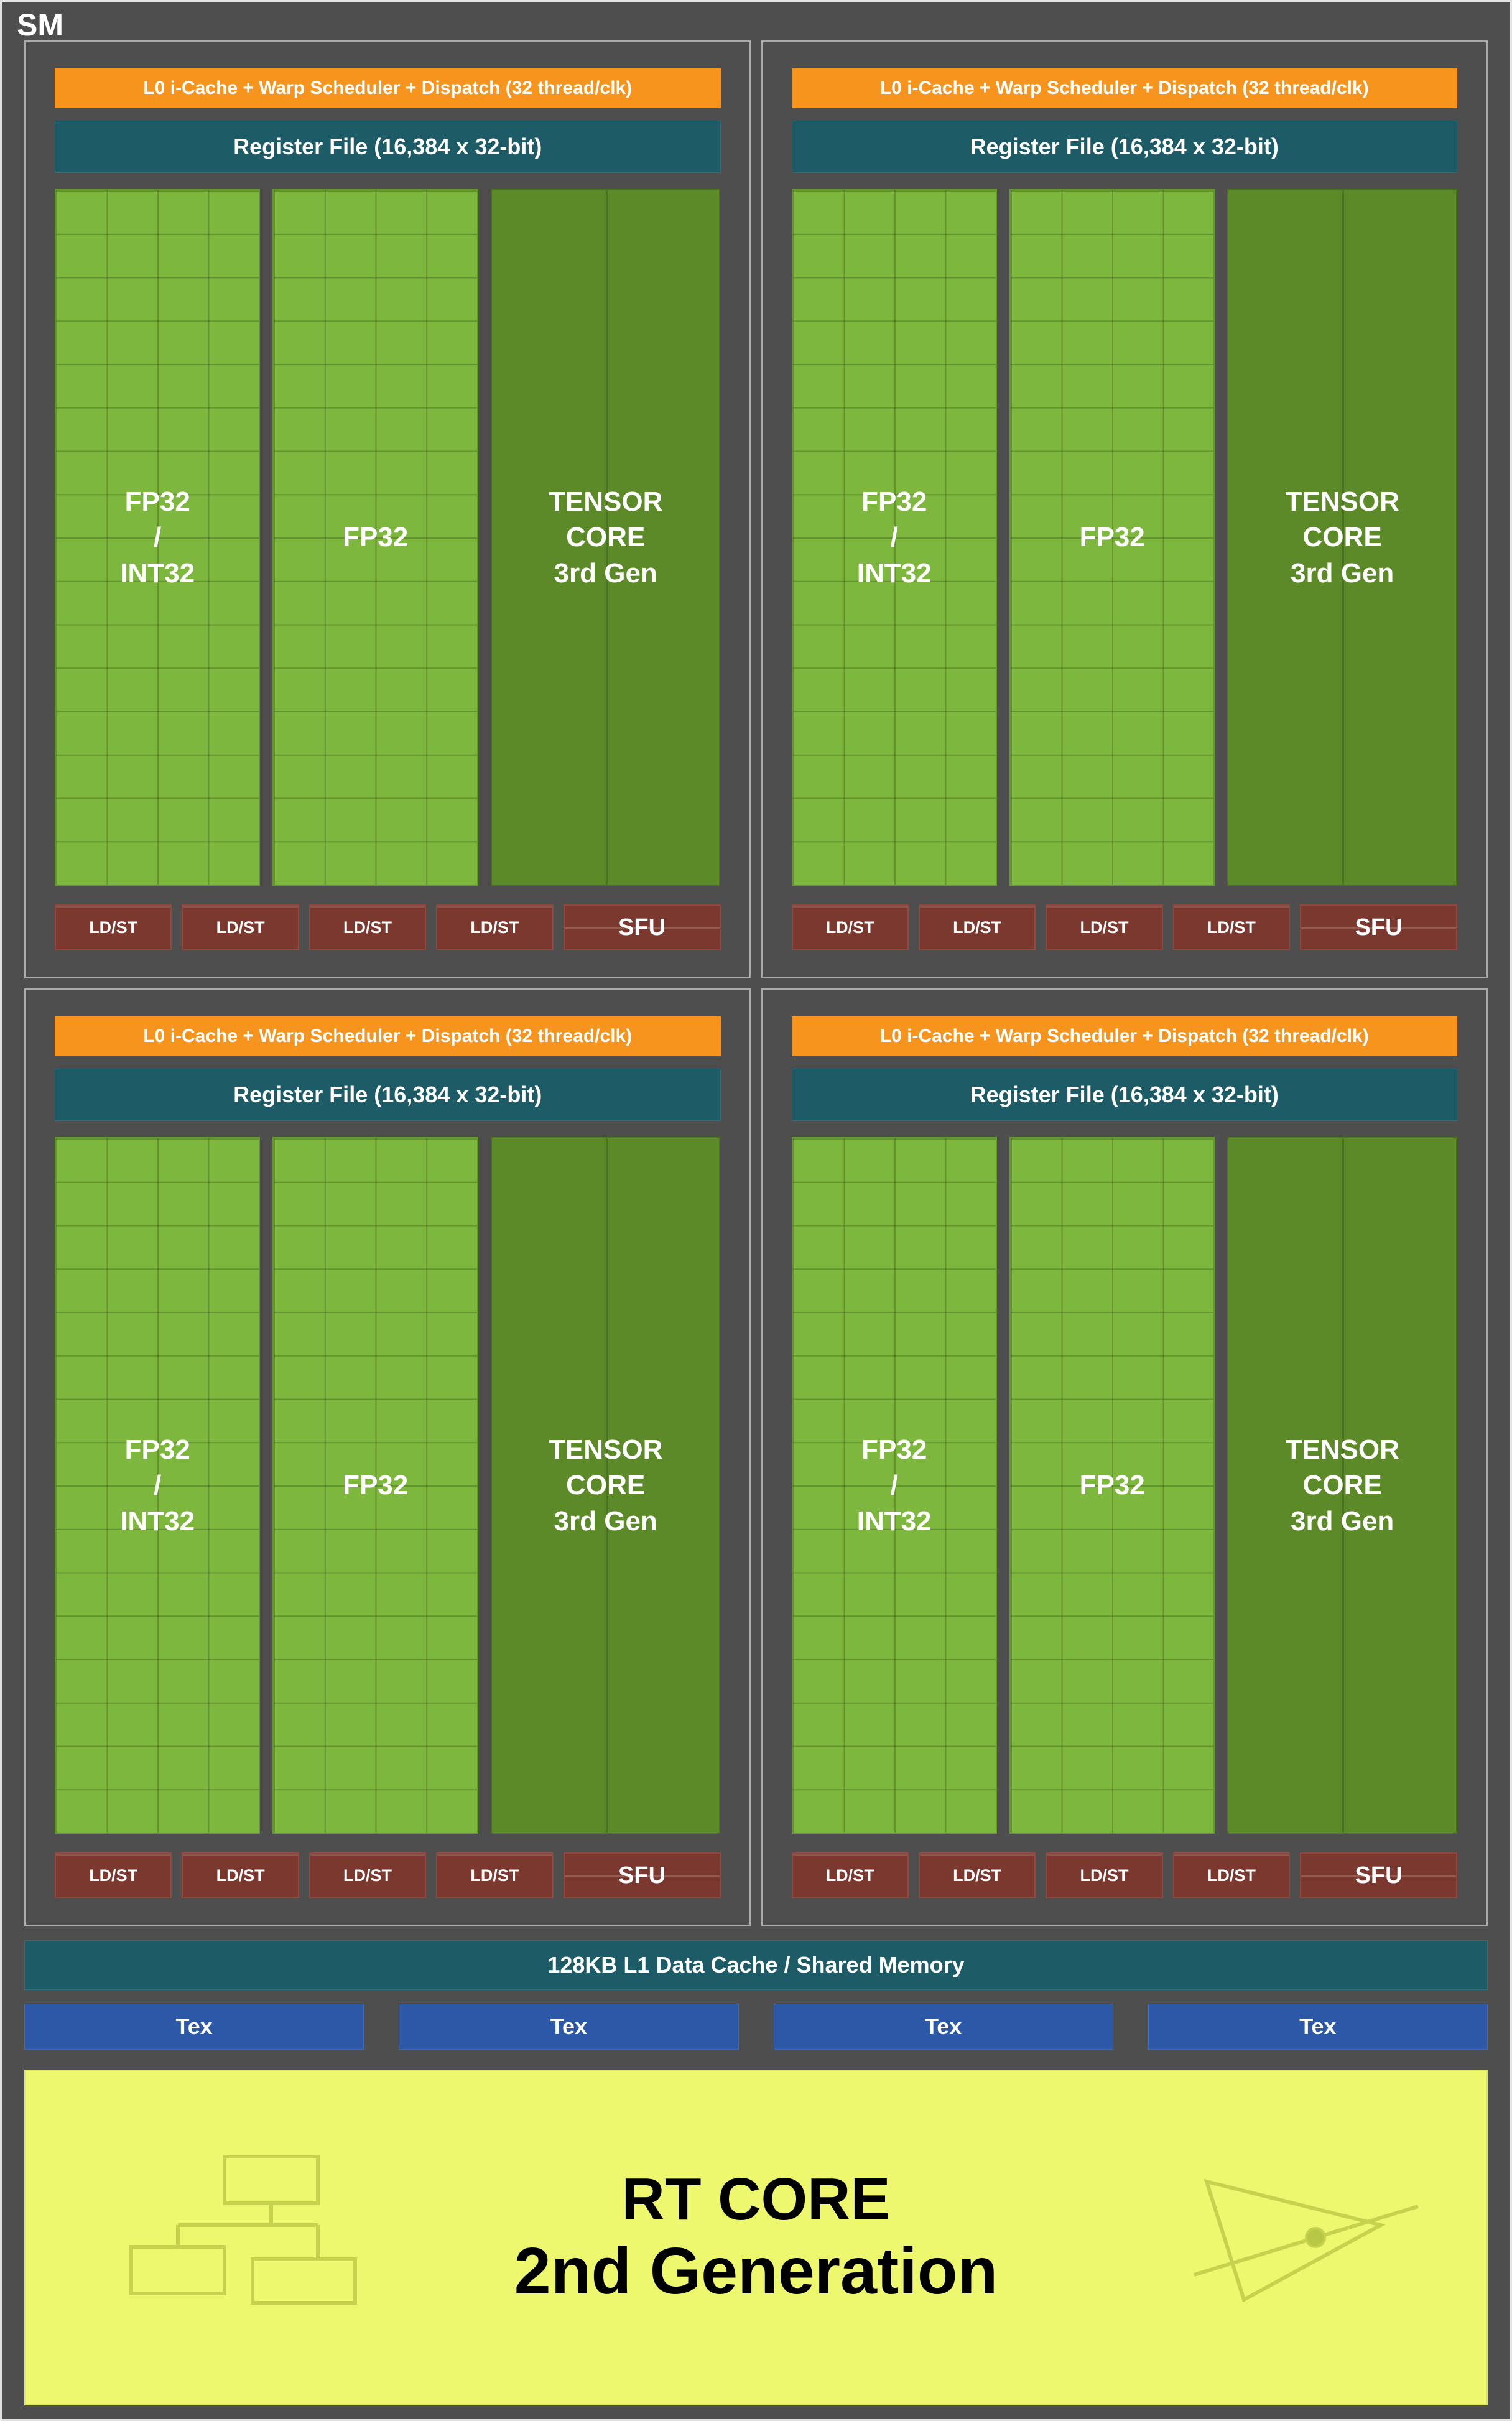 Image resolution: width=1512 pixels, height=2421 pixels. I want to click on l1-cache-shared-memory-bar: 128KB L1 Data Cache / Shared Memory, so click(756, 1965).